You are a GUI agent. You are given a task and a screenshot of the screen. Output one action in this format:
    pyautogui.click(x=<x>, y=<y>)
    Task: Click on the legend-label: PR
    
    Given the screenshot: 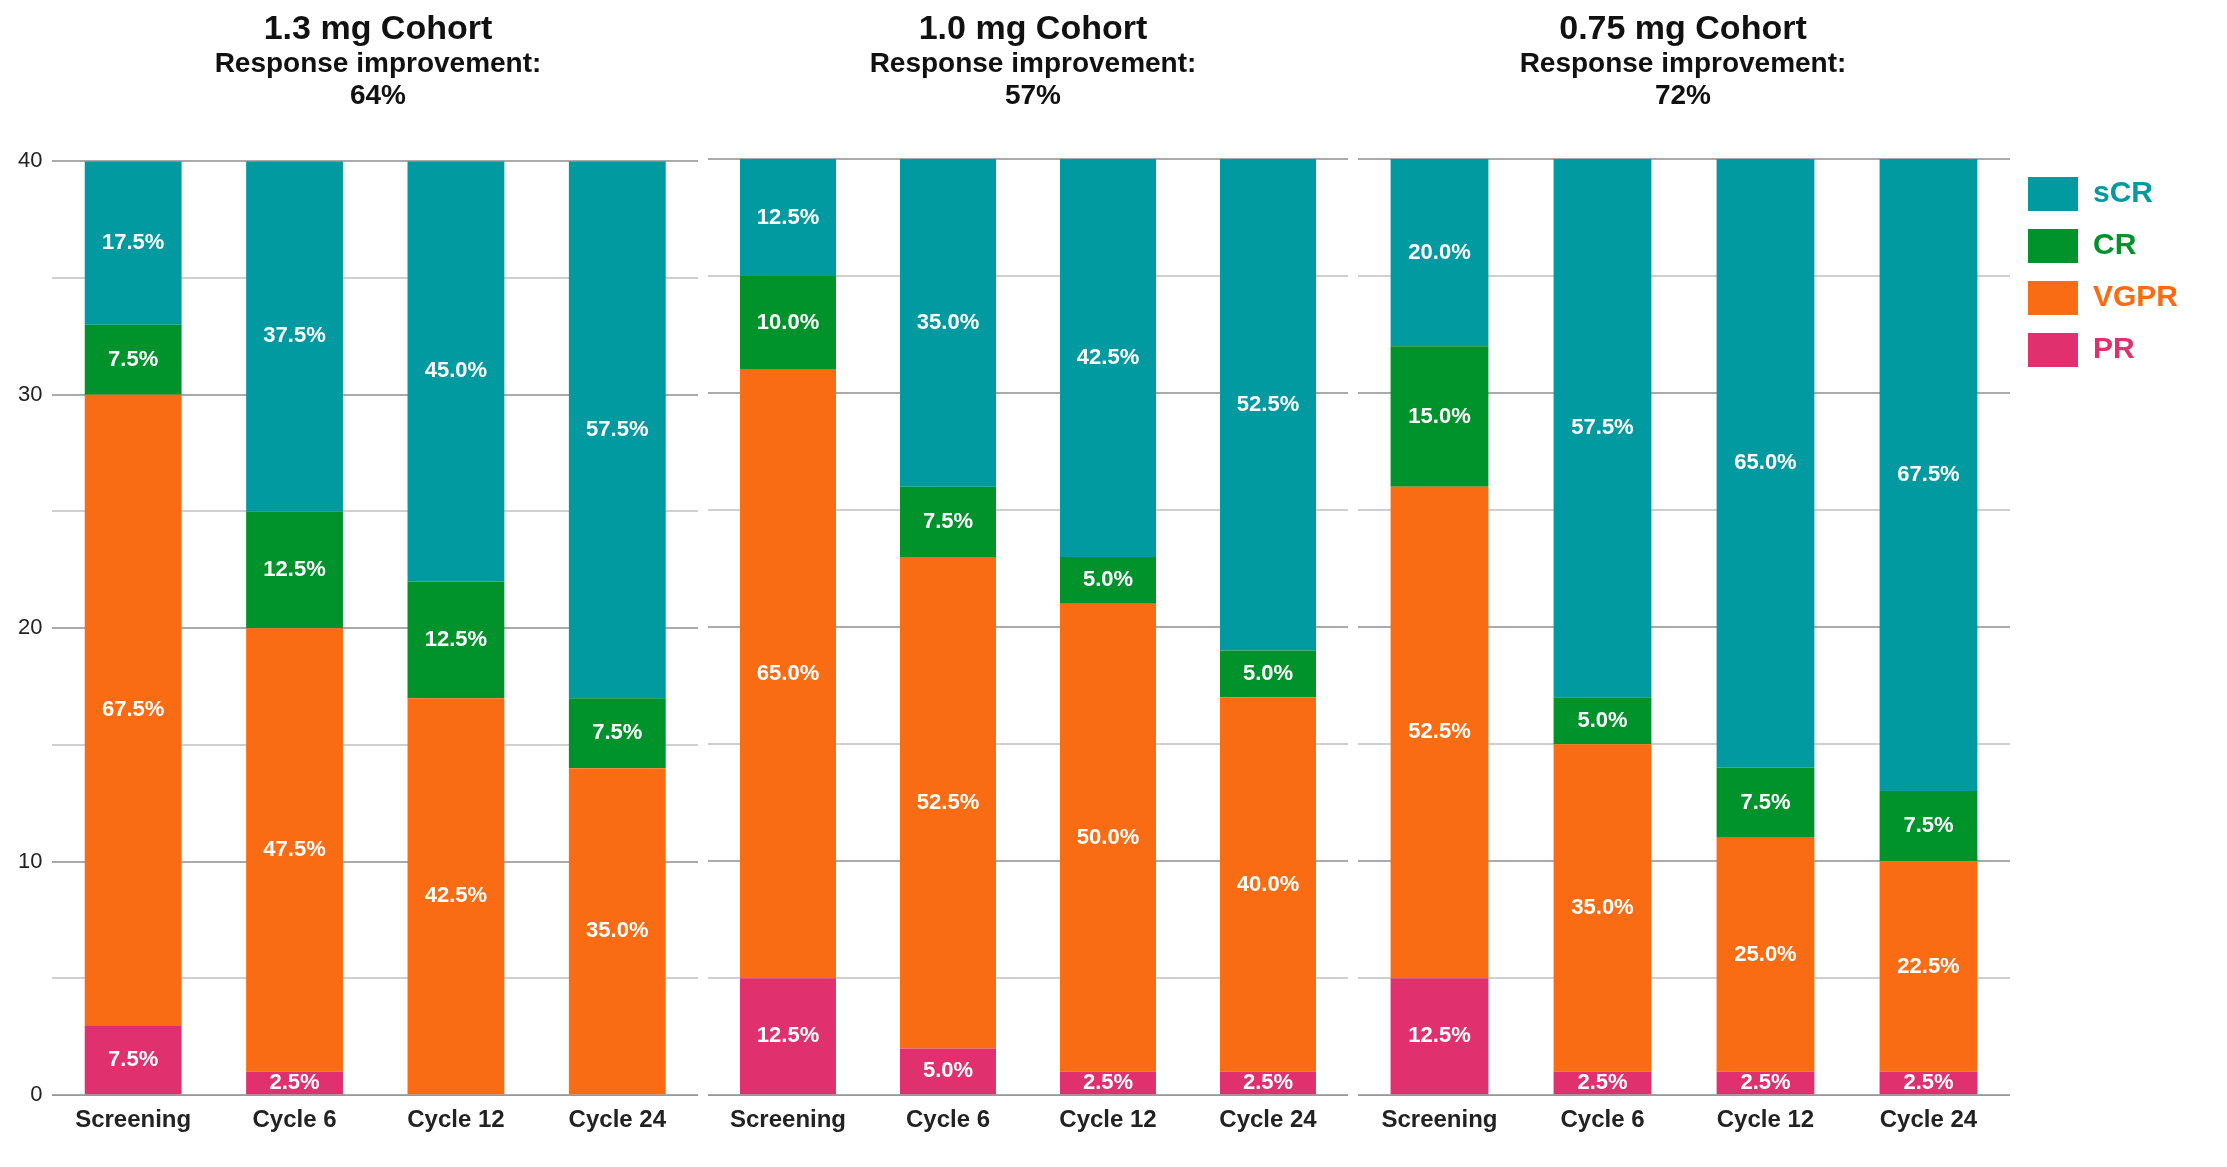 What is the action you would take?
    pyautogui.click(x=2113, y=348)
    